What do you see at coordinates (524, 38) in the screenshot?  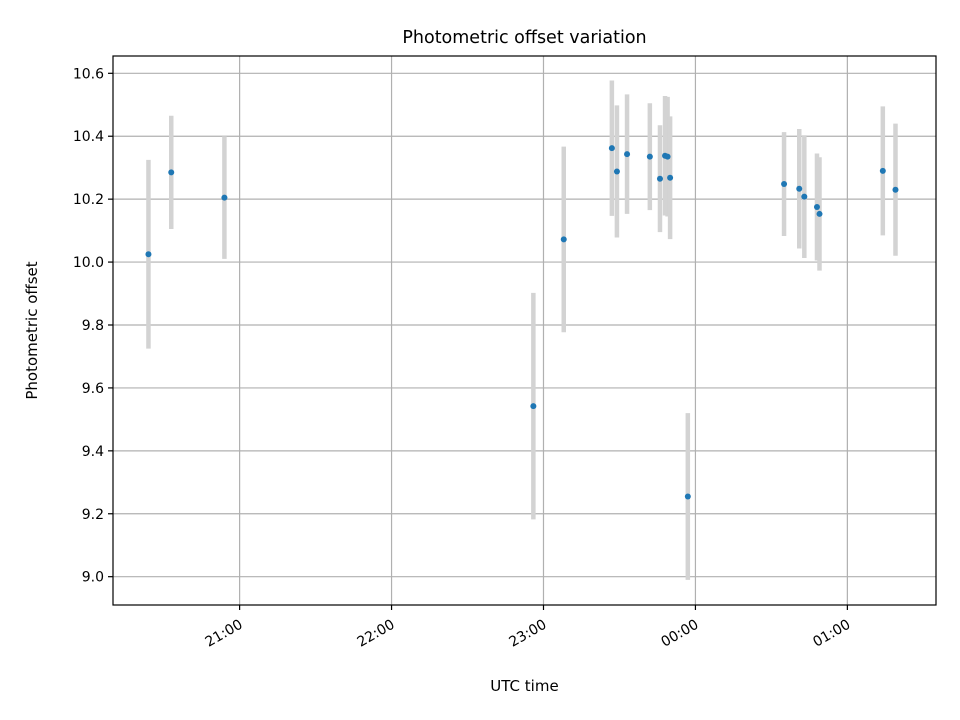 I see `chart-title: Photometric offset variation` at bounding box center [524, 38].